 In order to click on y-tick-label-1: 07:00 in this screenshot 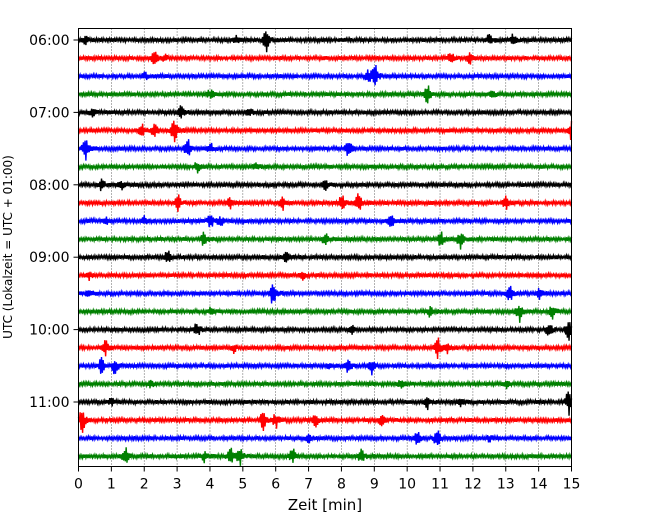, I will do `click(49, 113)`.